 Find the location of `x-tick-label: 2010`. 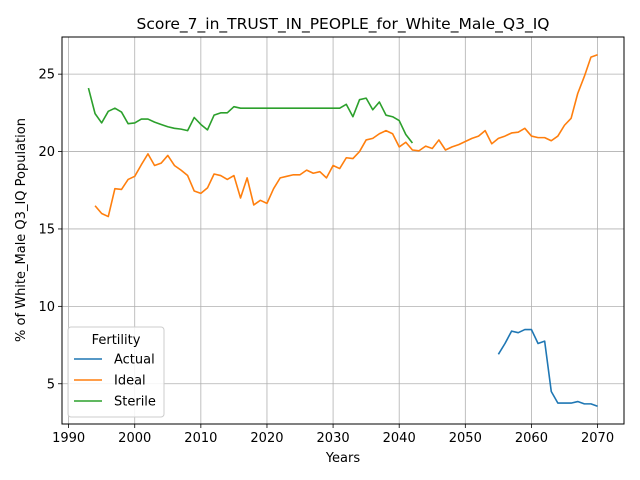

x-tick-label: 2010 is located at coordinates (200, 438).